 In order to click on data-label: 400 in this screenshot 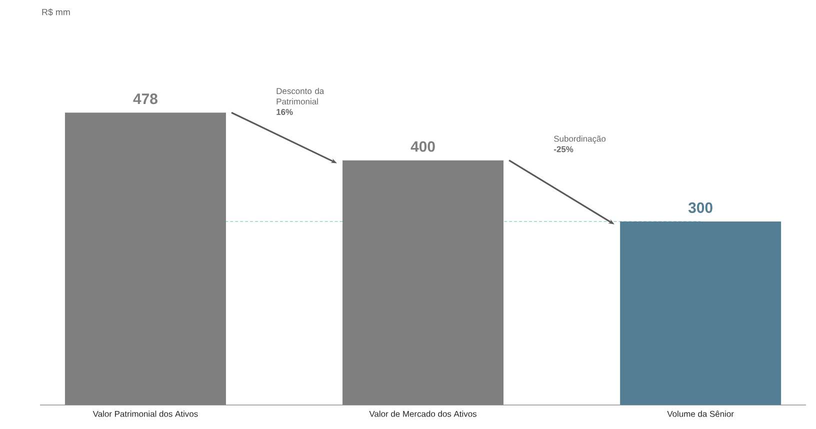, I will do `click(422, 146)`.